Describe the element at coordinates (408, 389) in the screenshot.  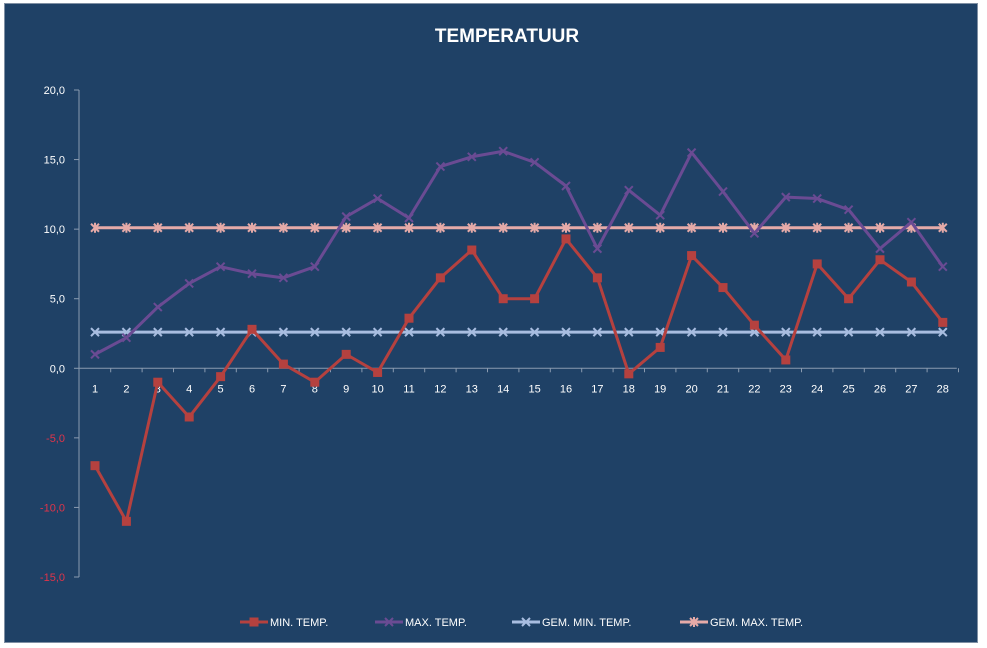
I see `x-tick-label: 11` at that location.